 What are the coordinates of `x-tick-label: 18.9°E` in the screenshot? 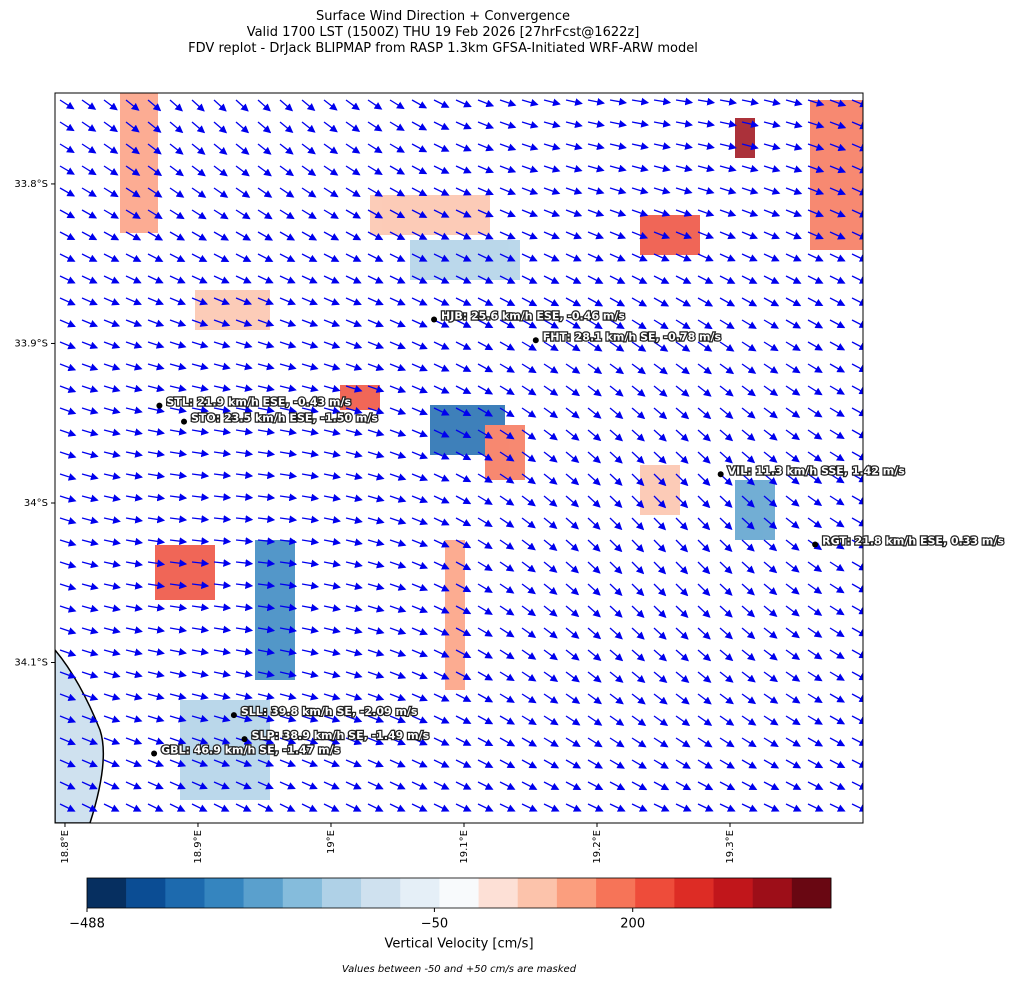 It's located at (198, 847).